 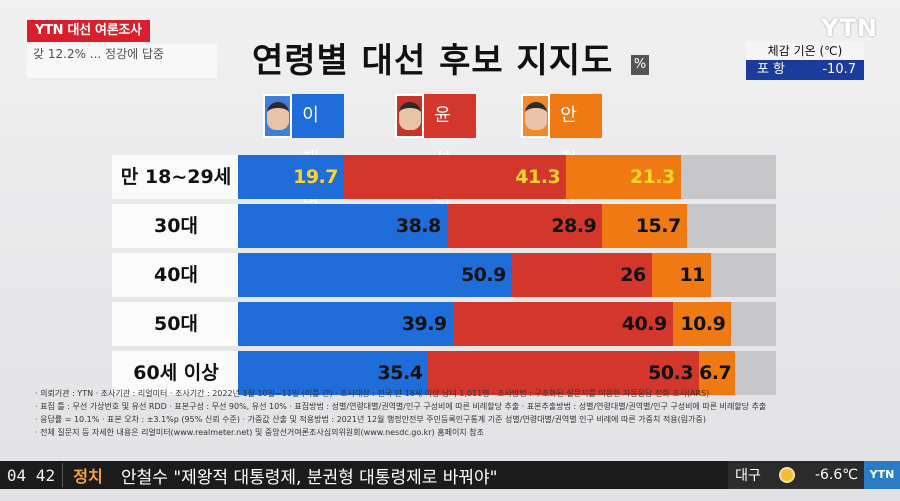 I want to click on data-label: 50.3, so click(x=671, y=373).